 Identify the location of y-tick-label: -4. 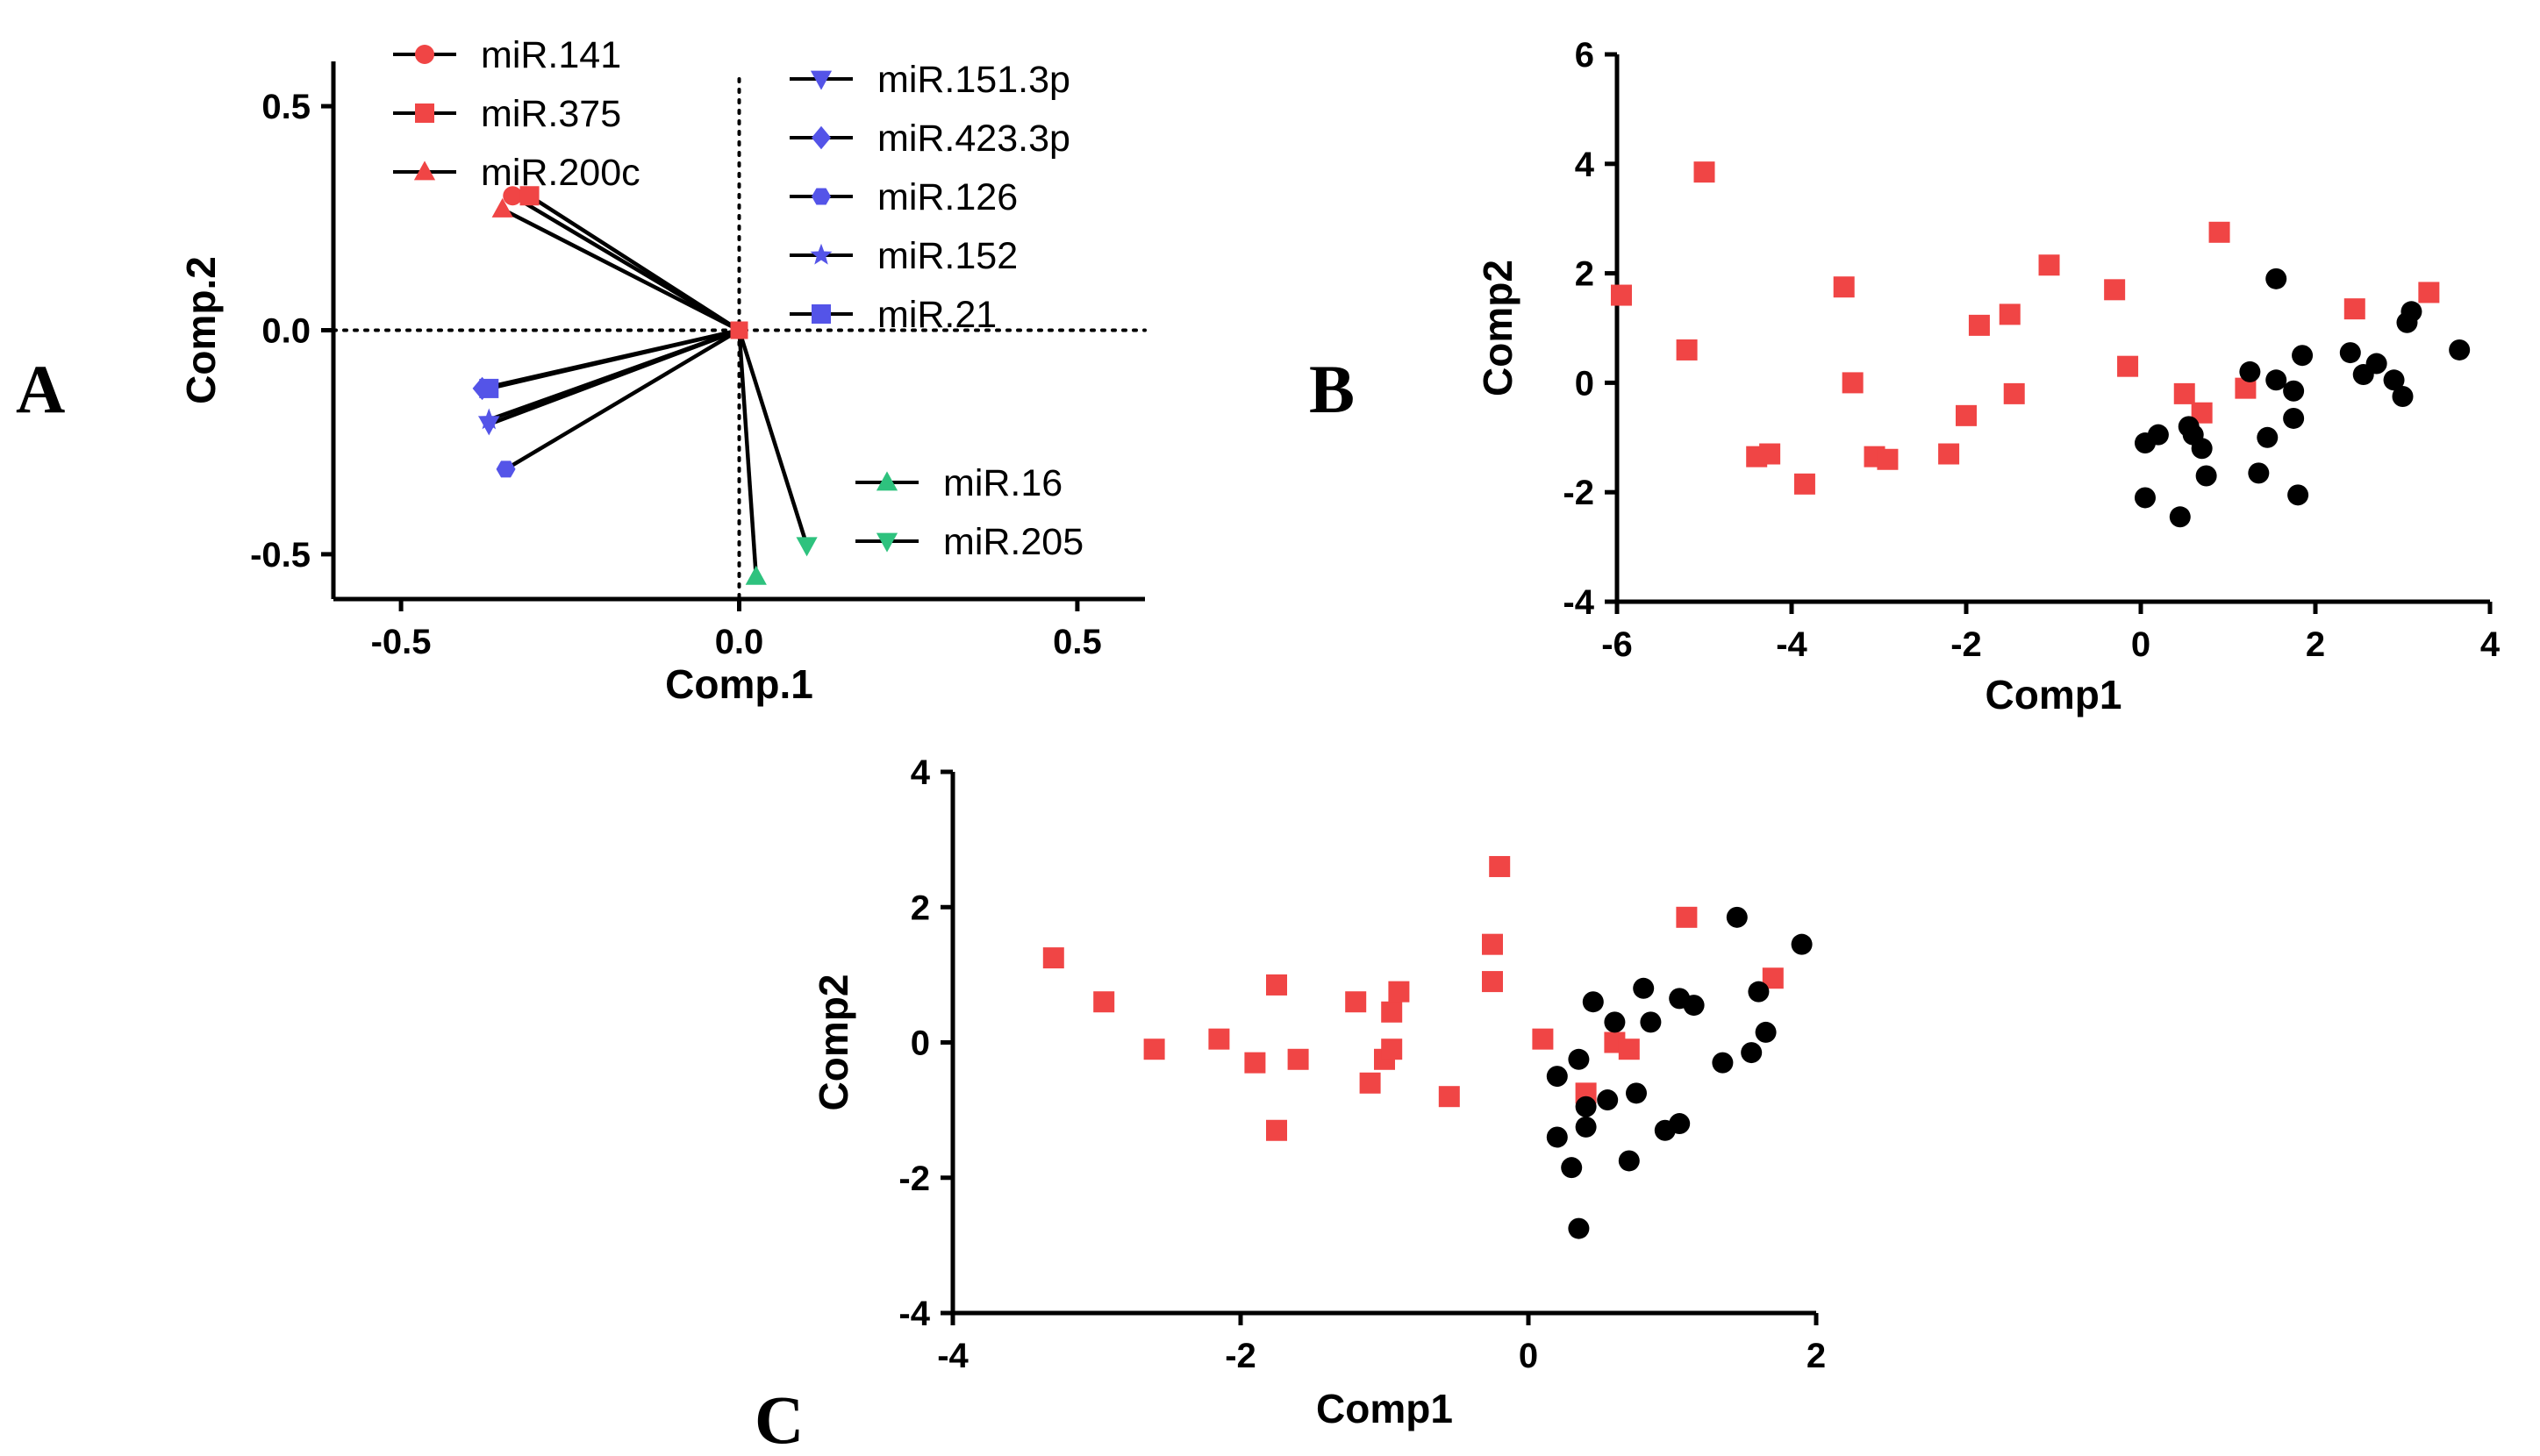
(914, 1314).